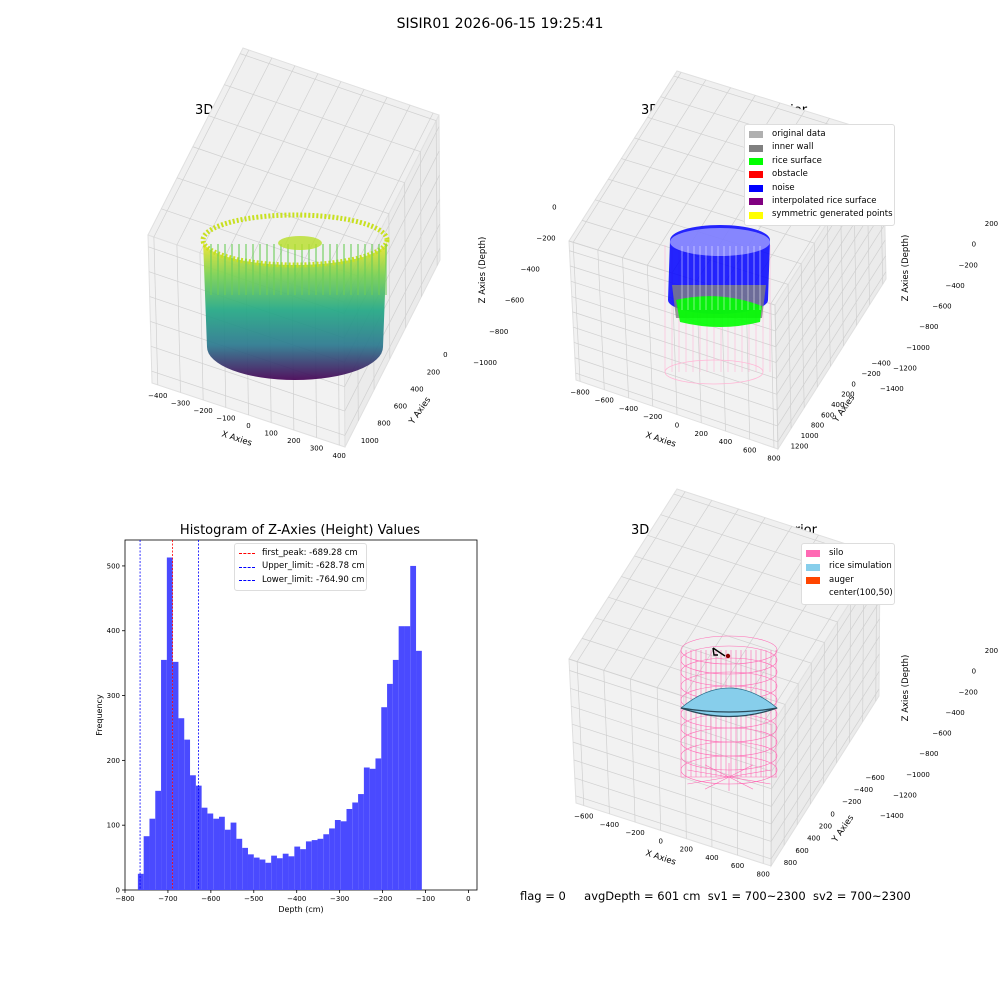  I want to click on x-tick-label: −600, so click(604, 401).